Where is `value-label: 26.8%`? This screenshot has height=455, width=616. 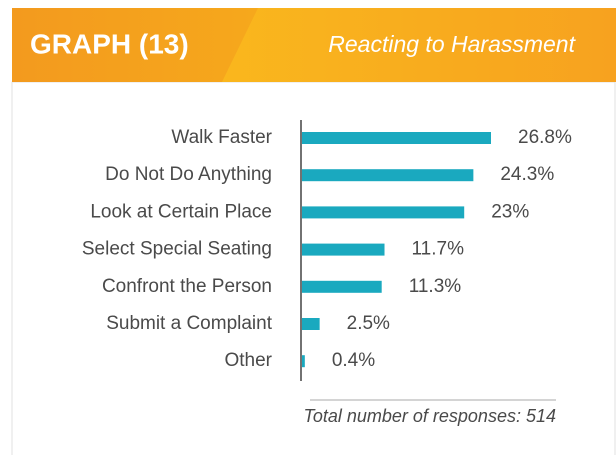
value-label: 26.8% is located at coordinates (545, 137).